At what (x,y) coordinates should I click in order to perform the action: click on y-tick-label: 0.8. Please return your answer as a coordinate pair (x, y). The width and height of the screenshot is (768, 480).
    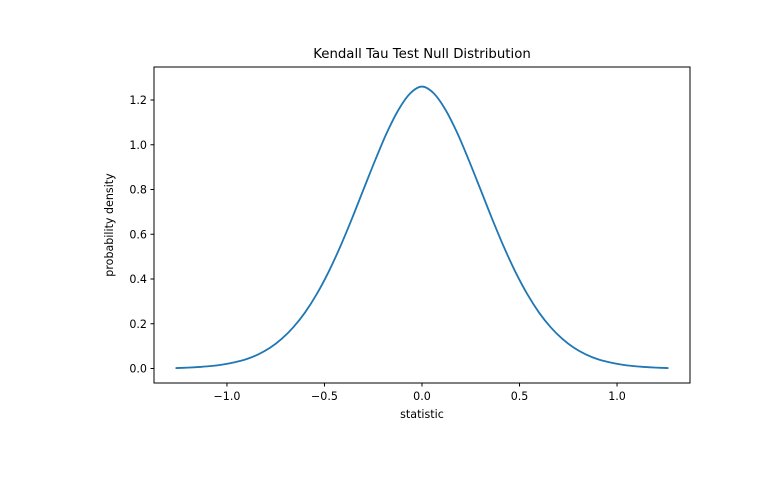
    Looking at the image, I should click on (138, 190).